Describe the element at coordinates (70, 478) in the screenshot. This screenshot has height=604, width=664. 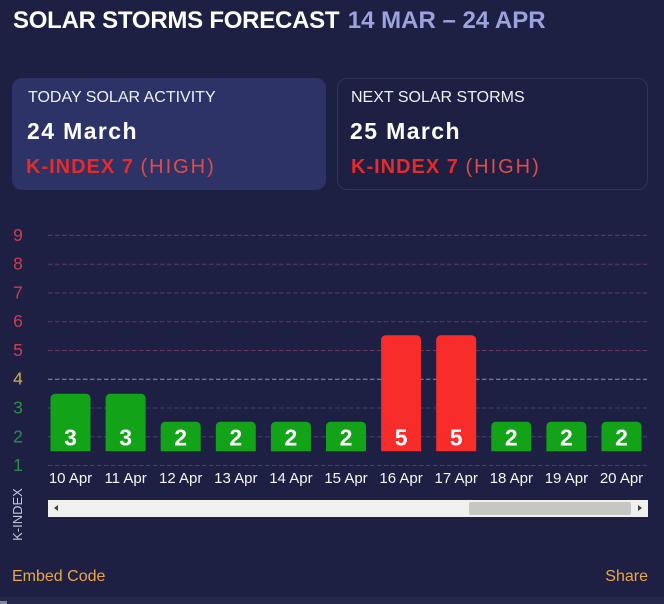
I see `svg-text: 10 Apr` at that location.